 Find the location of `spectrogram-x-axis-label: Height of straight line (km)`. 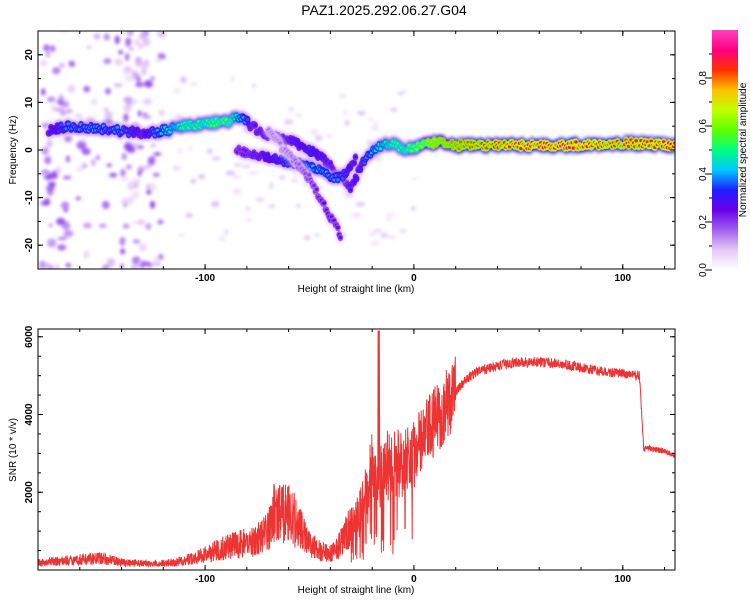

spectrogram-x-axis-label: Height of straight line (km) is located at coordinates (356, 289).